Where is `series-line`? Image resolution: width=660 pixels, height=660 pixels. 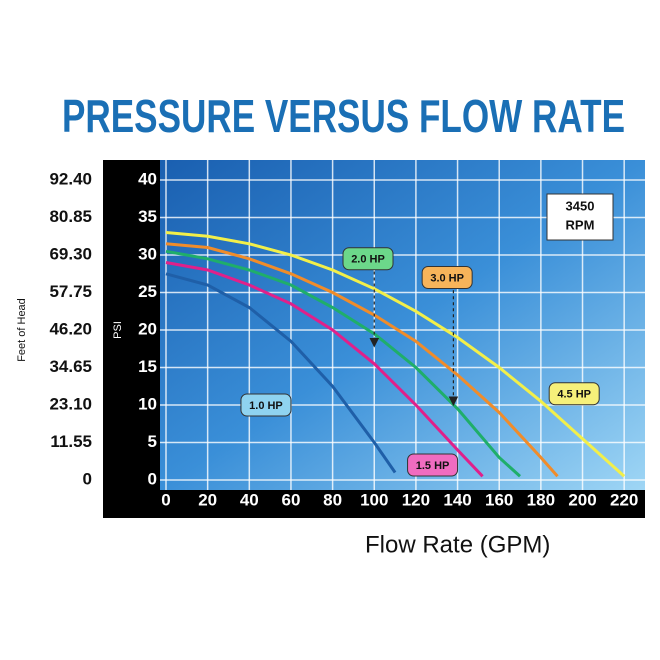 series-line is located at coordinates (281, 373).